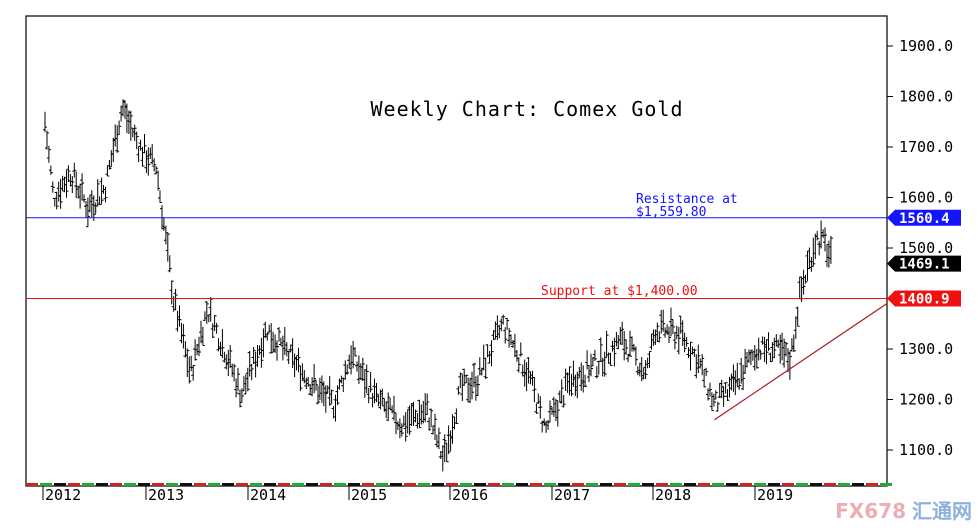 The height and width of the screenshot is (532, 978). I want to click on y-tick-label: 1100.0, so click(926, 450).